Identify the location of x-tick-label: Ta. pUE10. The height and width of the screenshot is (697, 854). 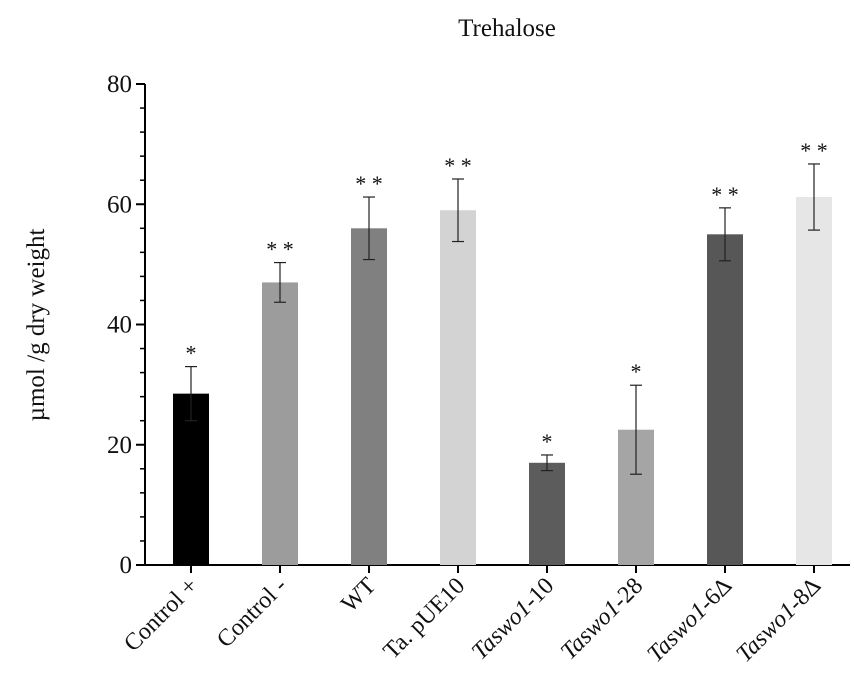
(425, 619).